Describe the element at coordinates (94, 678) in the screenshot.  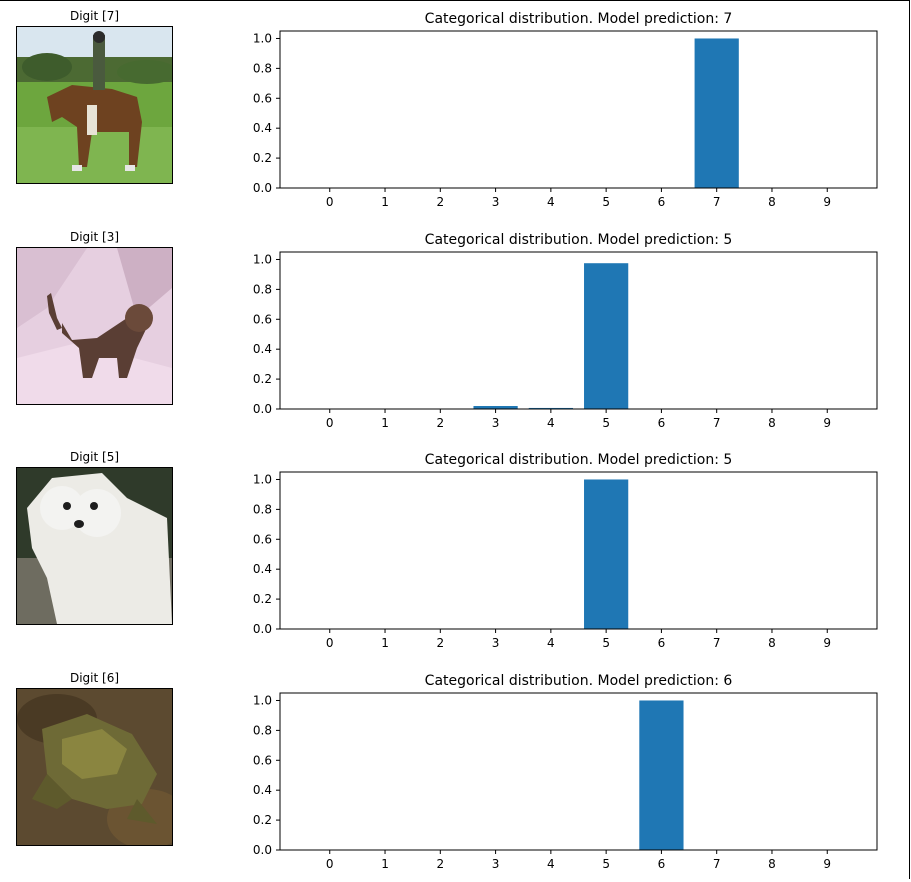
I see `image-label: Digit [6]` at that location.